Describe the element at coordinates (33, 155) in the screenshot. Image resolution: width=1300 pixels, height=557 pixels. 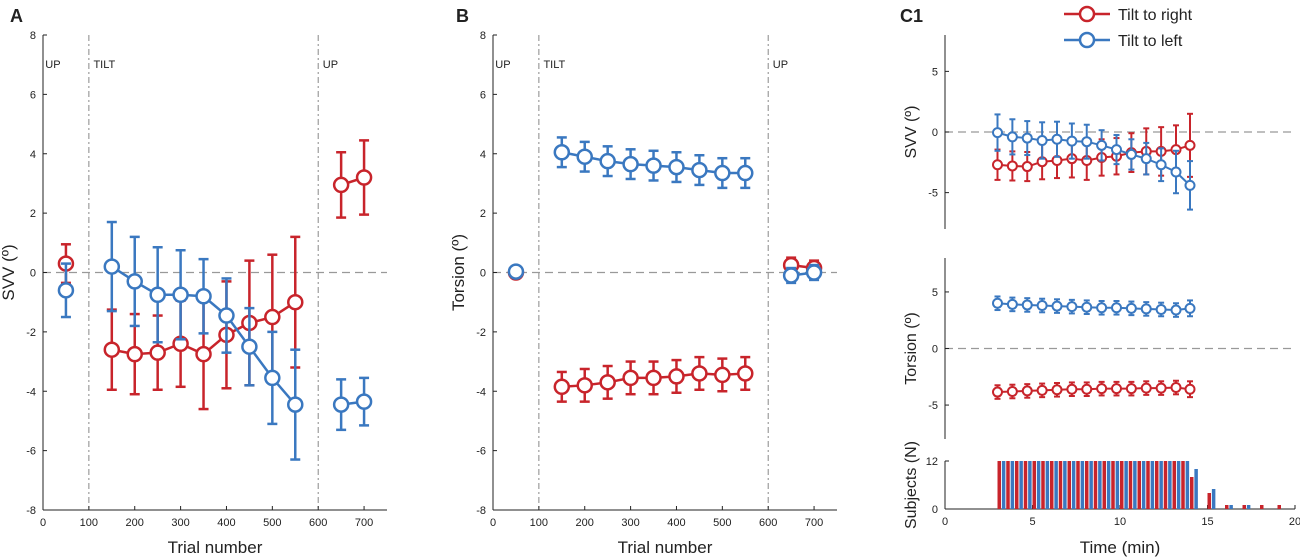
I see `y-tick-label: 4` at that location.